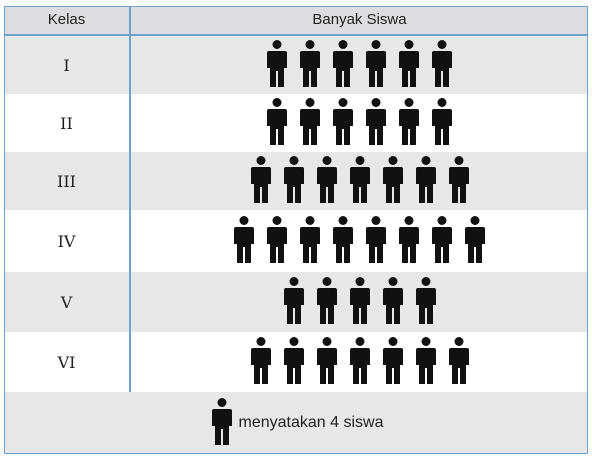 The height and width of the screenshot is (460, 592). Describe the element at coordinates (359, 19) in the screenshot. I see `banyak-siswa-header: Banyak Siswa` at that location.